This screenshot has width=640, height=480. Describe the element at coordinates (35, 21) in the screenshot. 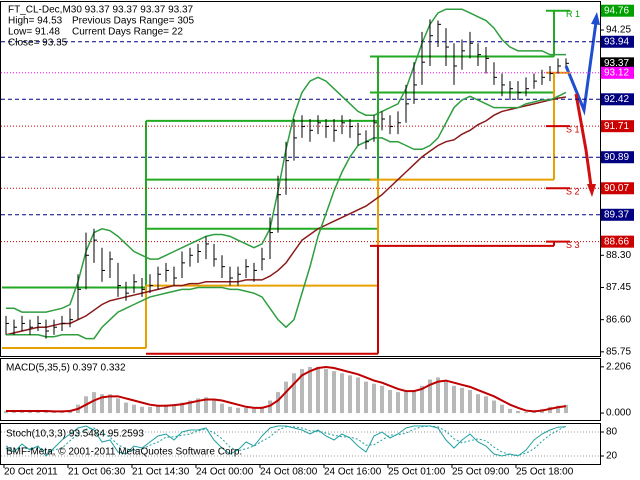

I see `info-text: High= 94.53` at that location.